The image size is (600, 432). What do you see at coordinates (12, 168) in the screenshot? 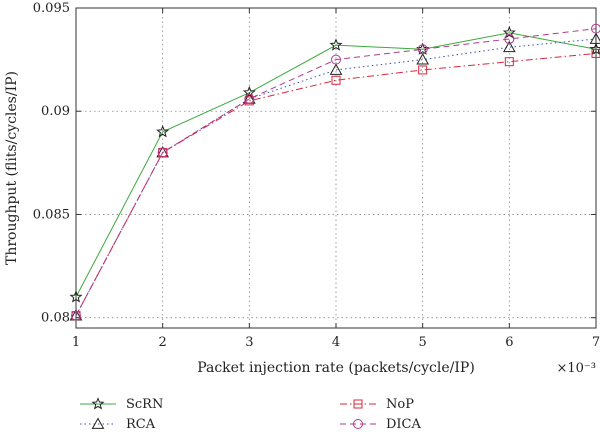
I see `y-axis-title: Throughput (flits/cycles/IP)` at bounding box center [12, 168].